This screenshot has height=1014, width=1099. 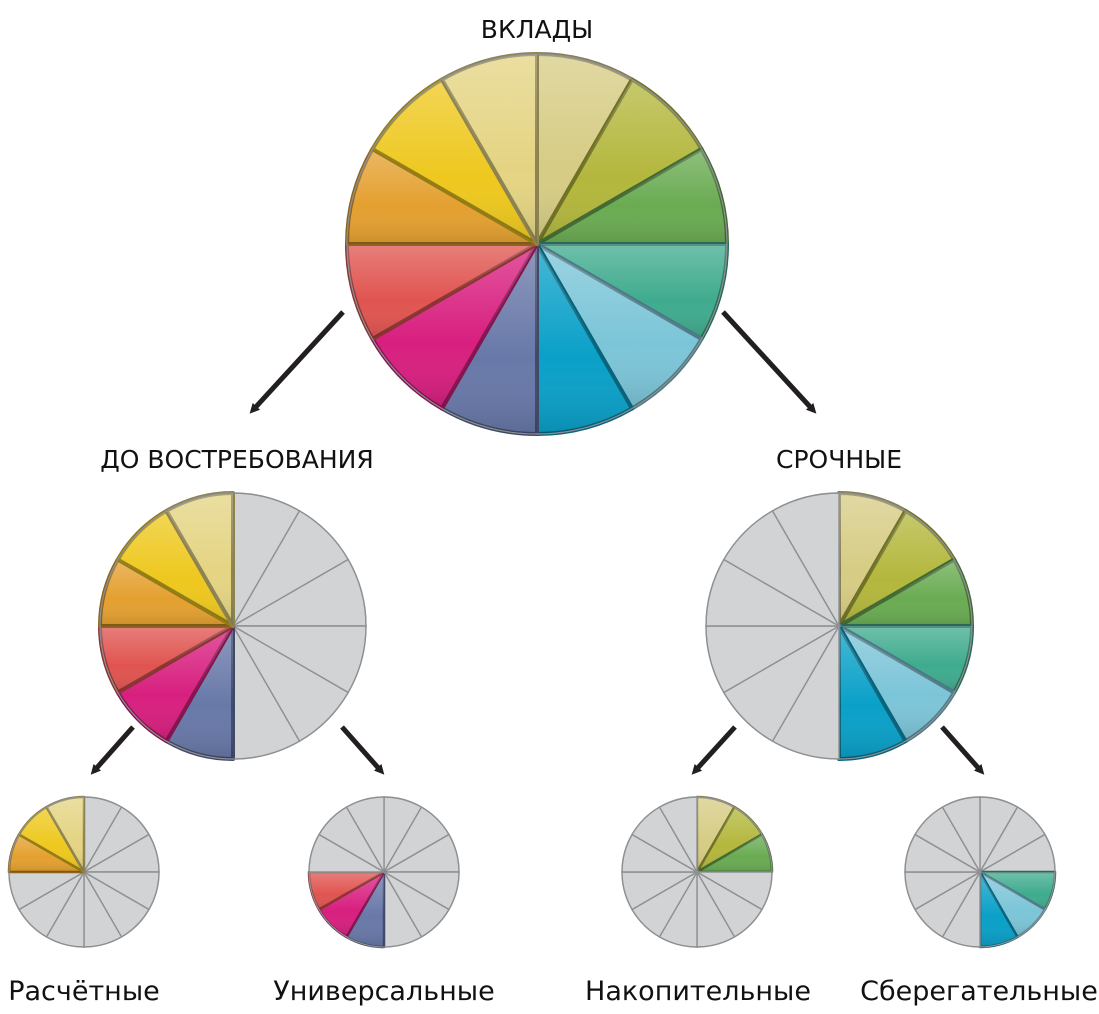 What do you see at coordinates (84, 991) in the screenshot?
I see `leaf-label-raschetnye: Расчётные` at bounding box center [84, 991].